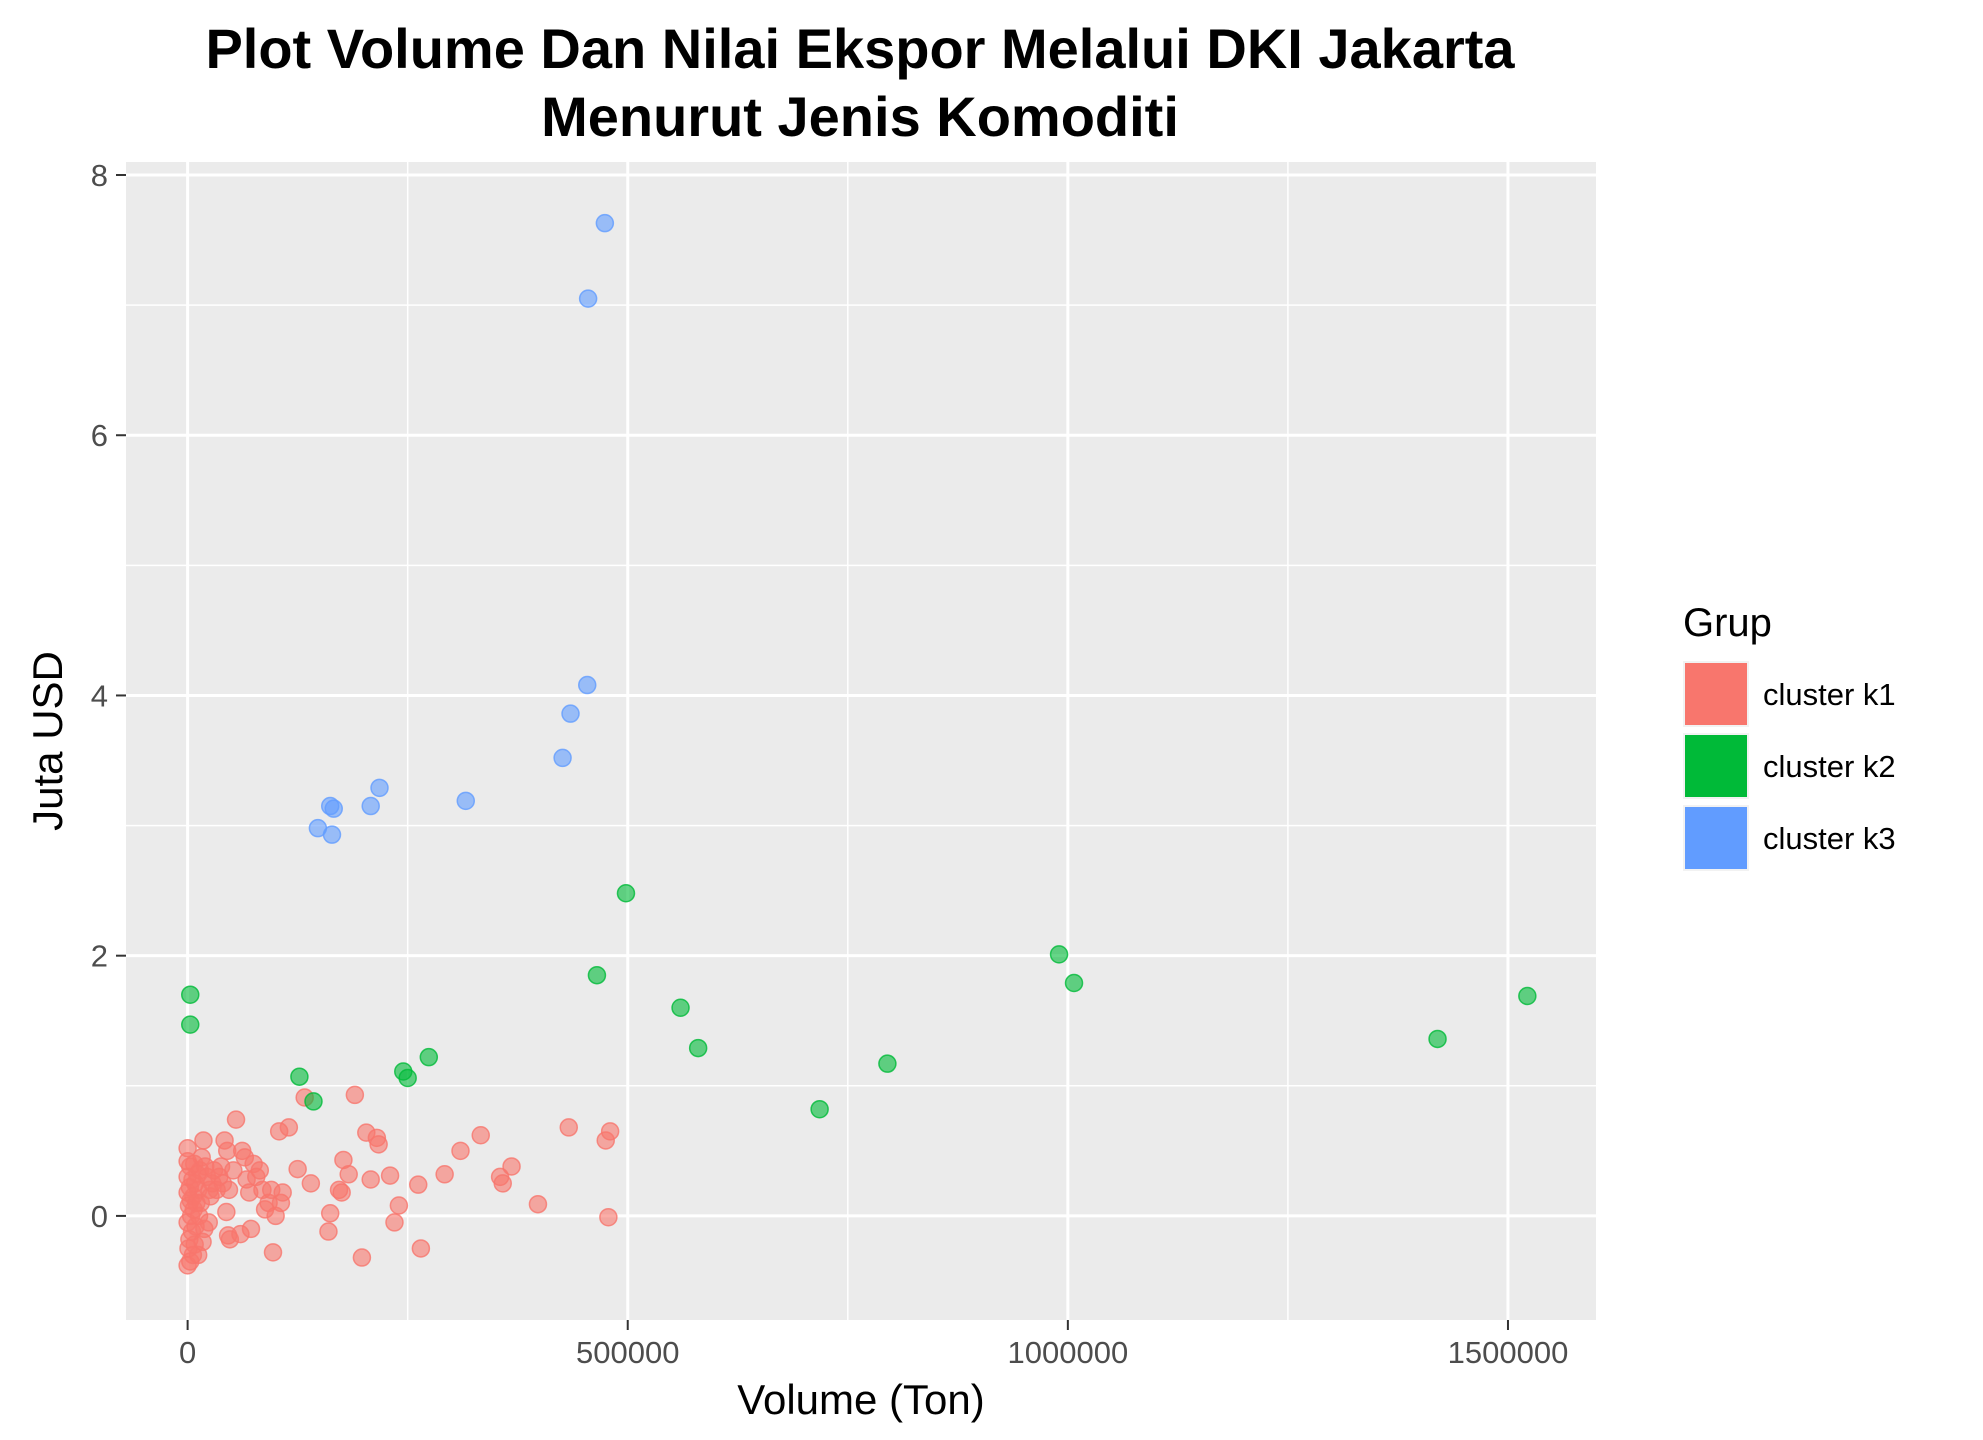 This screenshot has width=1983, height=1440. What do you see at coordinates (1789, 736) in the screenshot?
I see `legend: Grup cluster k1 cluster k2 cluster k3` at bounding box center [1789, 736].